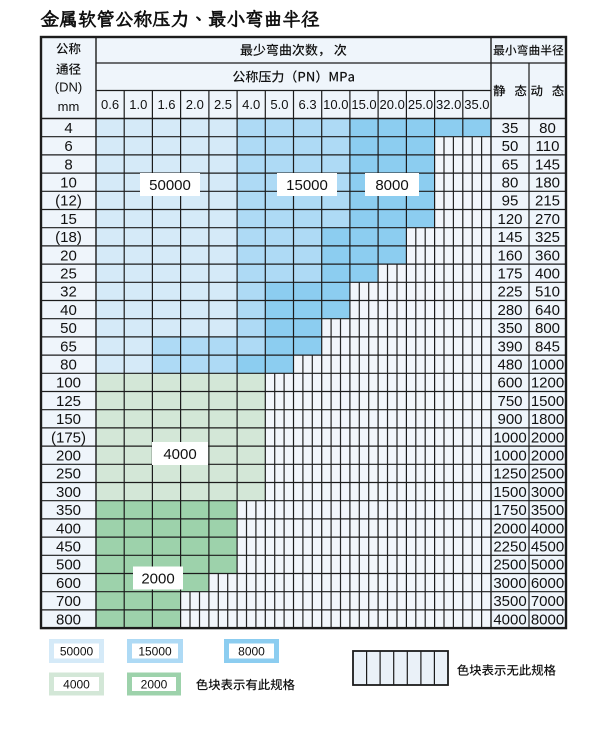 The image size is (600, 748). I want to click on svg-text: 20, so click(68, 255).